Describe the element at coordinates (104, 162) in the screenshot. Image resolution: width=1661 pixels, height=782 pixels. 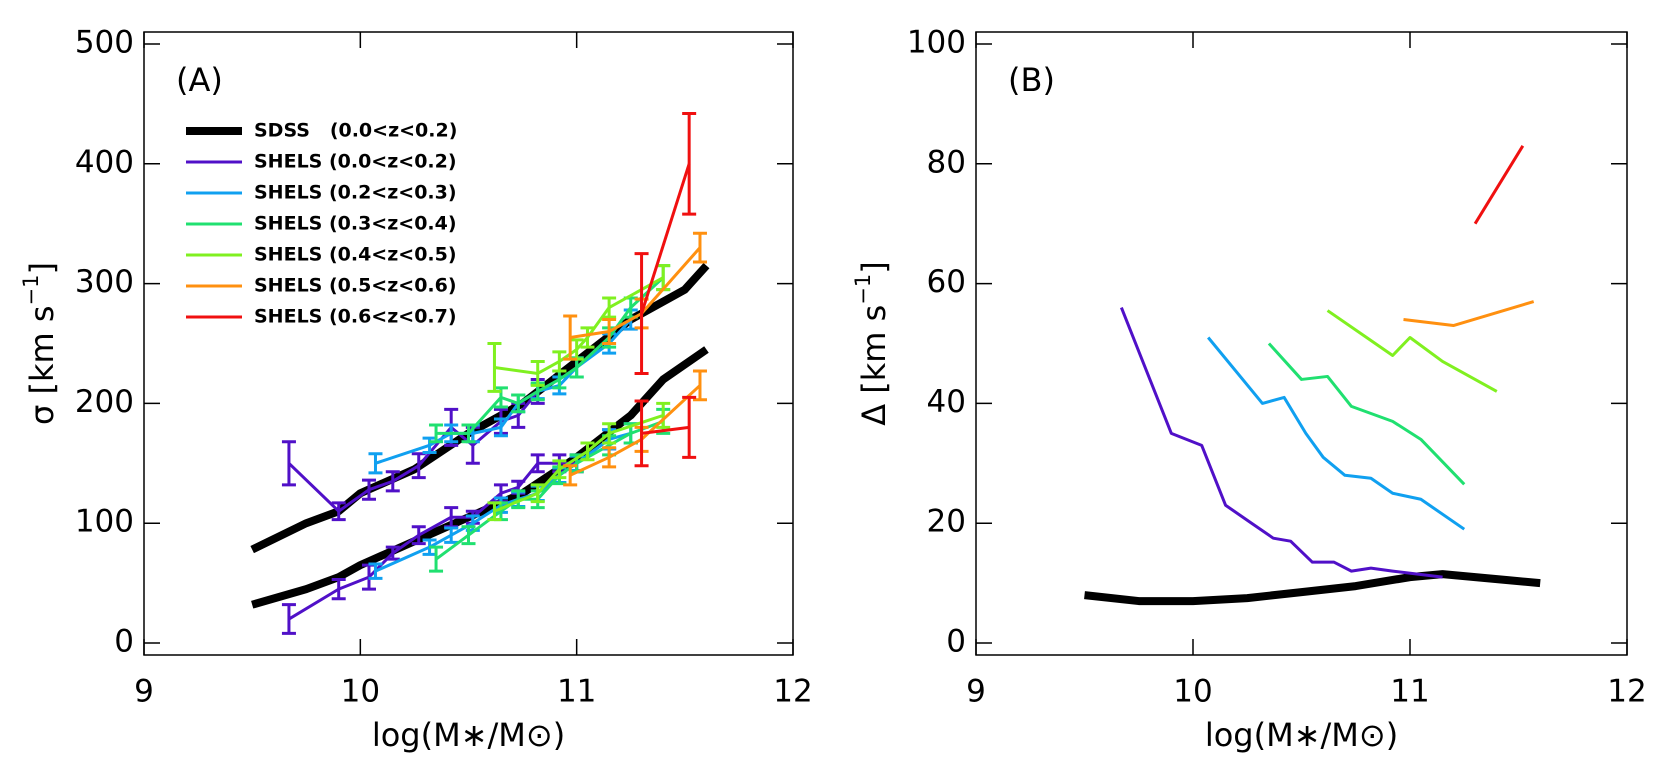
I see `y-tick-label: 400` at that location.